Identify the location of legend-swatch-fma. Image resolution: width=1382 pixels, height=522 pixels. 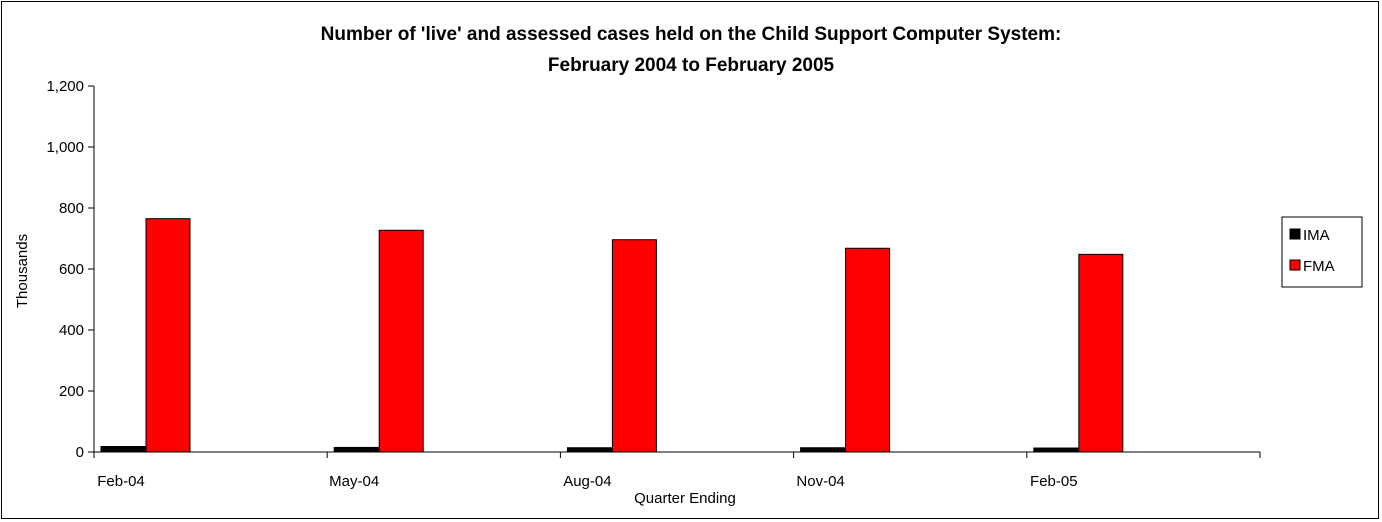
(1295, 265).